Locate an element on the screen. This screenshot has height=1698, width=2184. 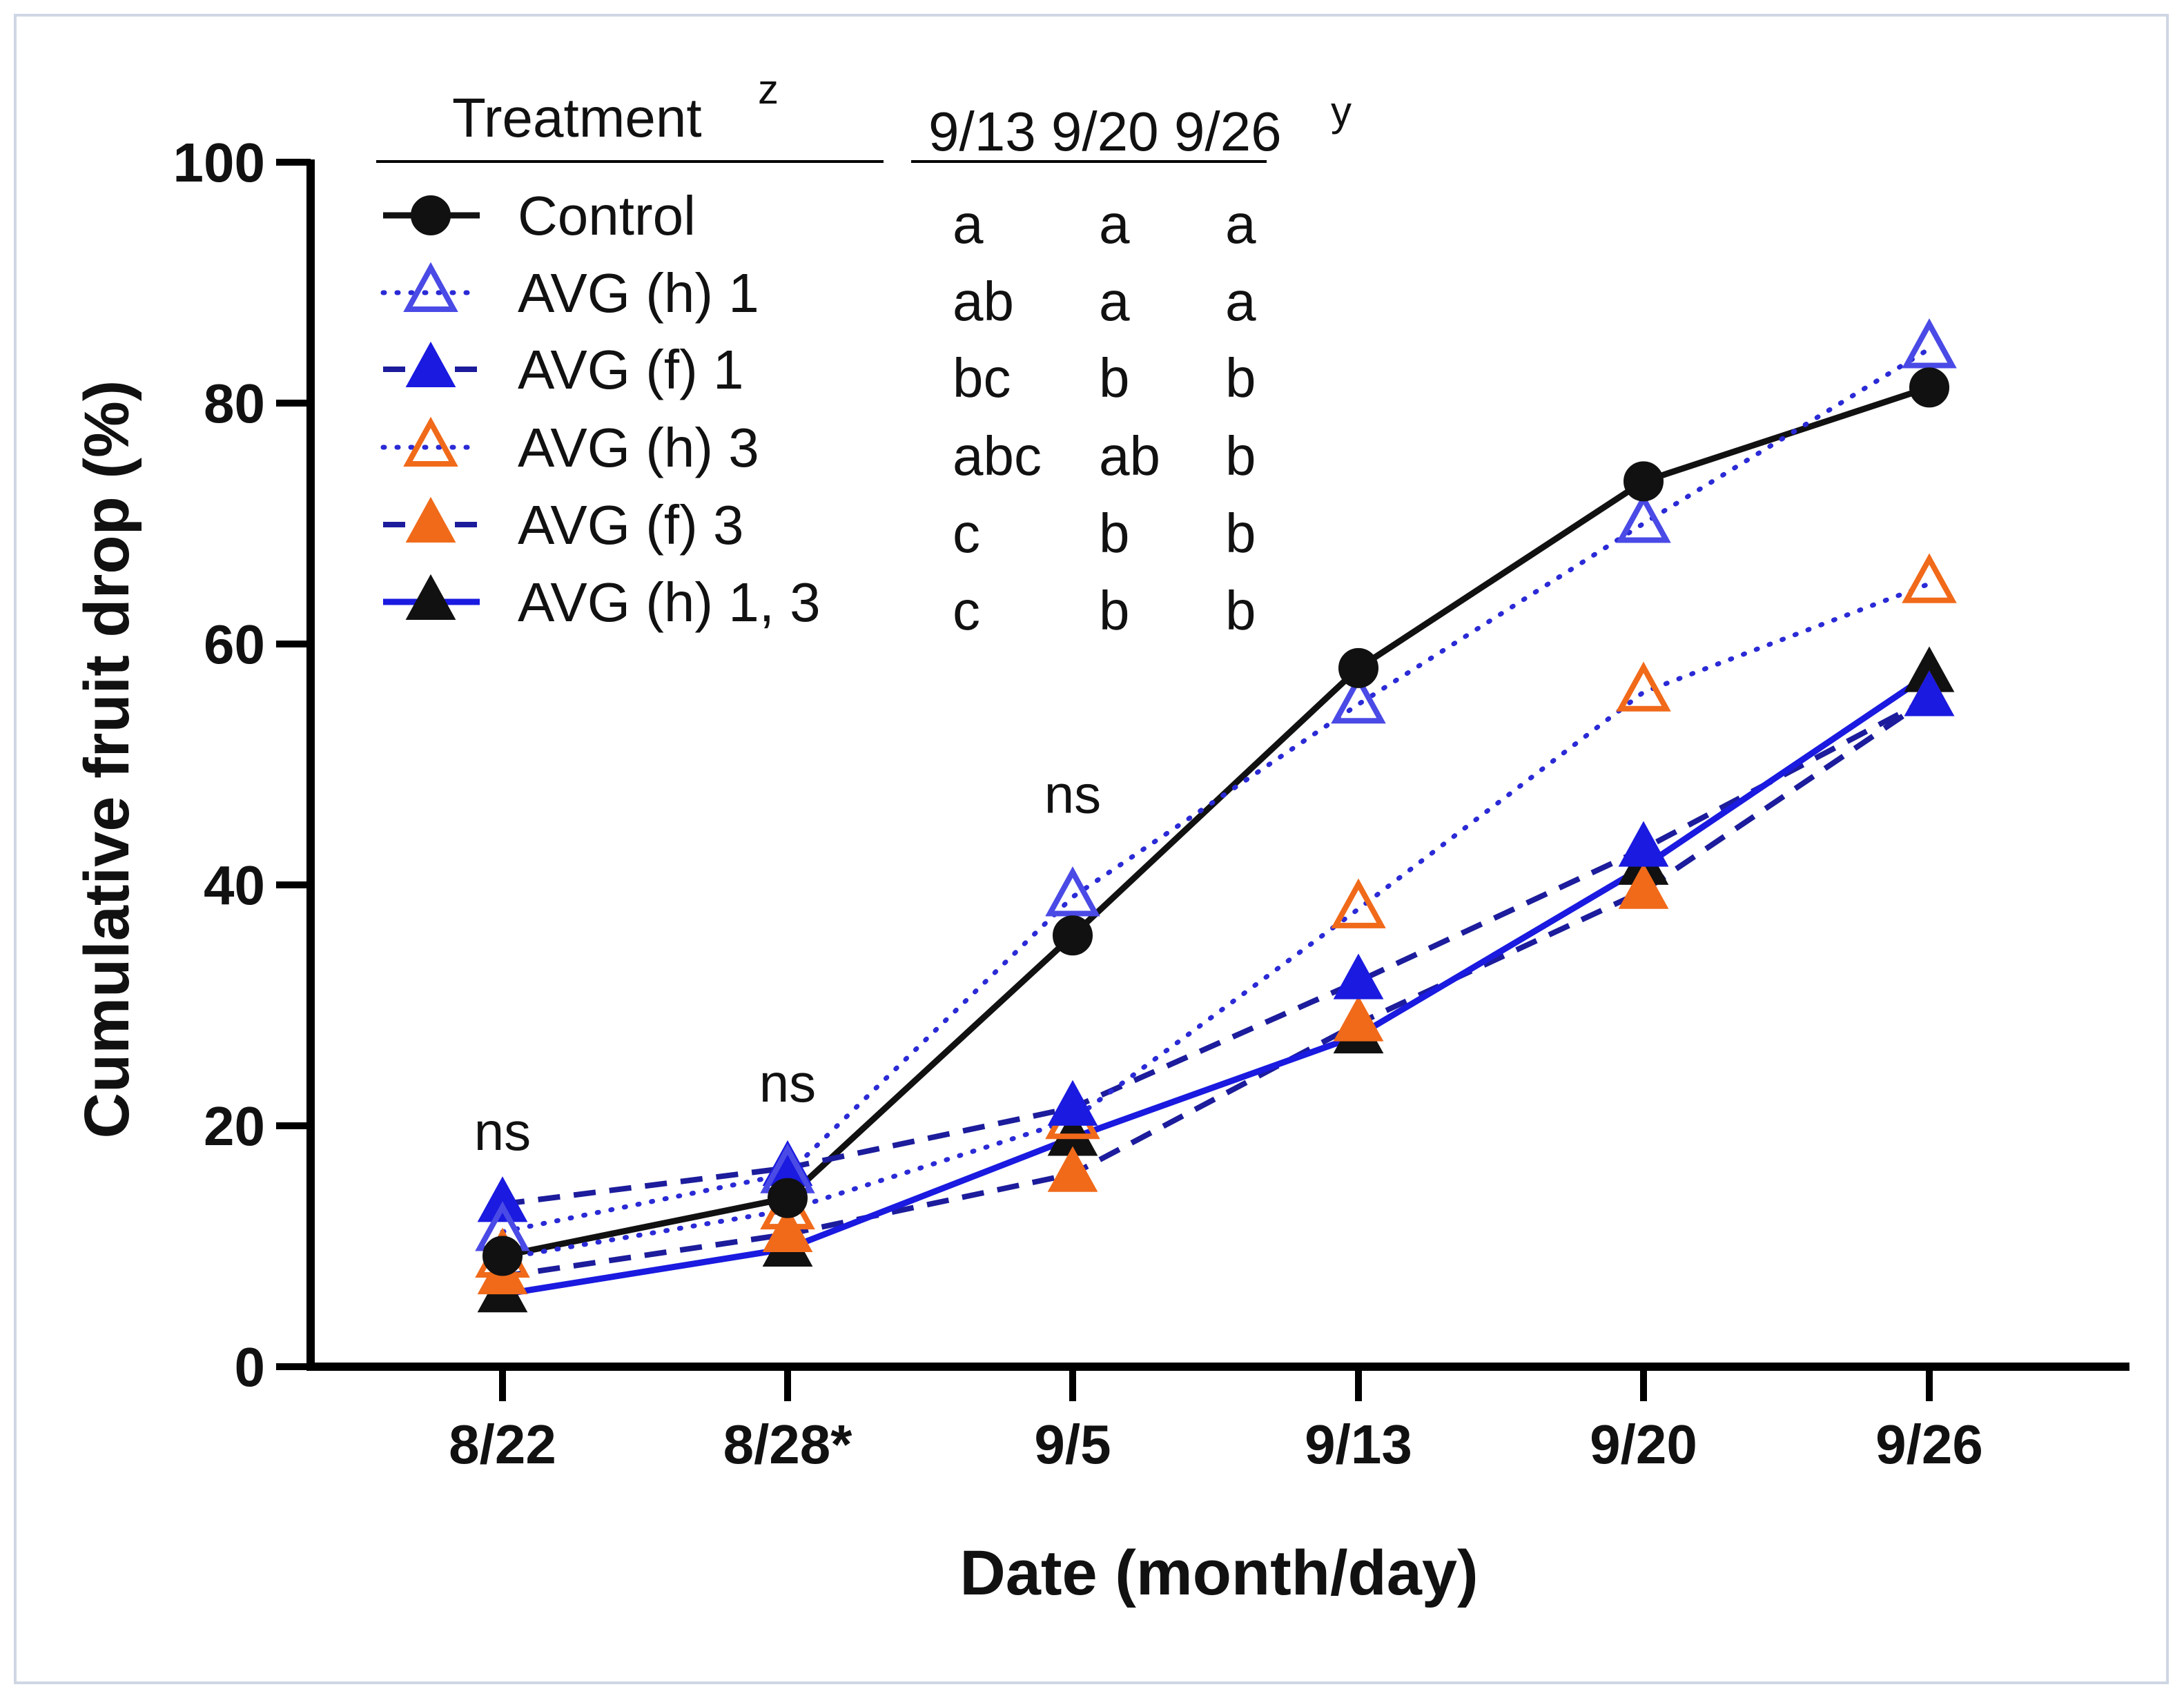
legend-label-avg_f3: AVG (f) 3 is located at coordinates (630, 525).